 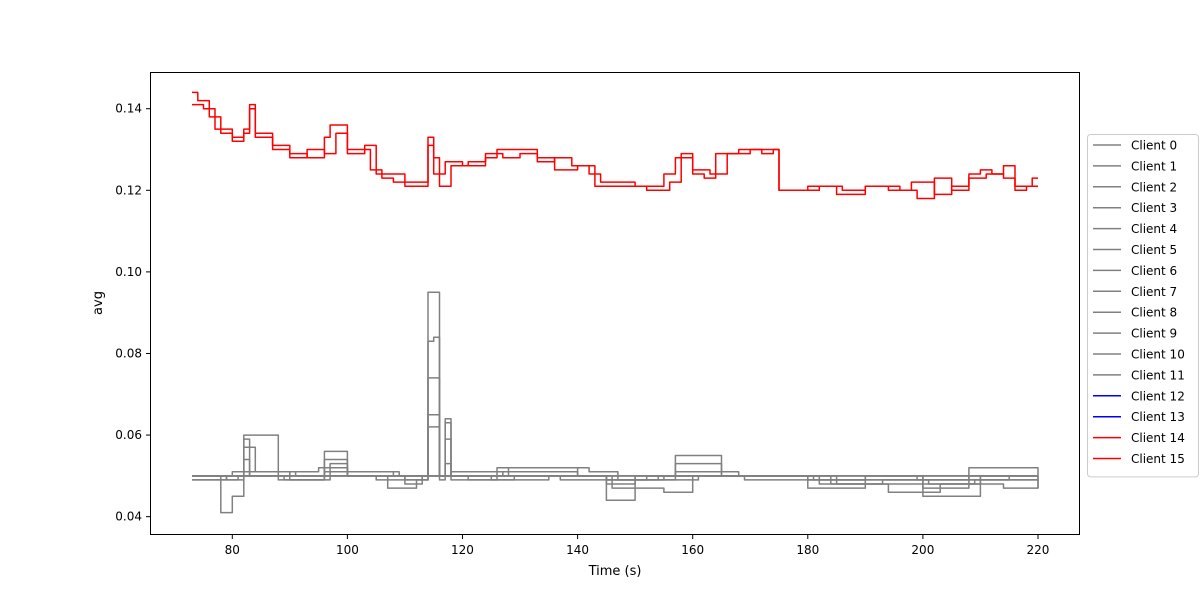 What do you see at coordinates (1154, 271) in the screenshot?
I see `legend-label: Client 6` at bounding box center [1154, 271].